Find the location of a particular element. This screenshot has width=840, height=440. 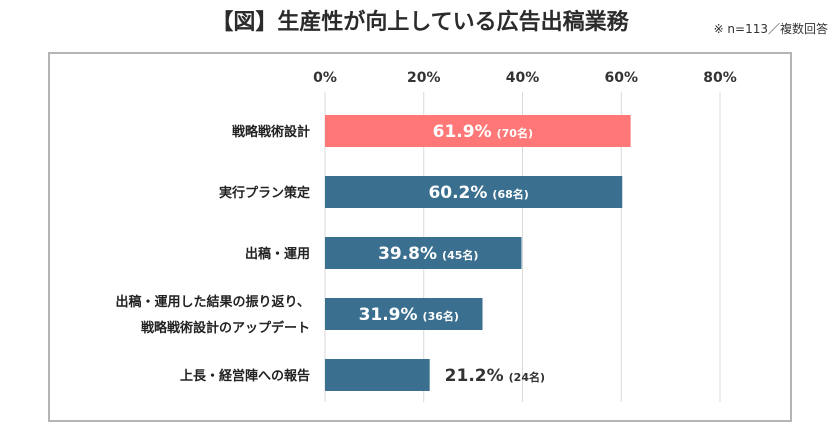

value-label: 39.8% (45名) is located at coordinates (428, 254).